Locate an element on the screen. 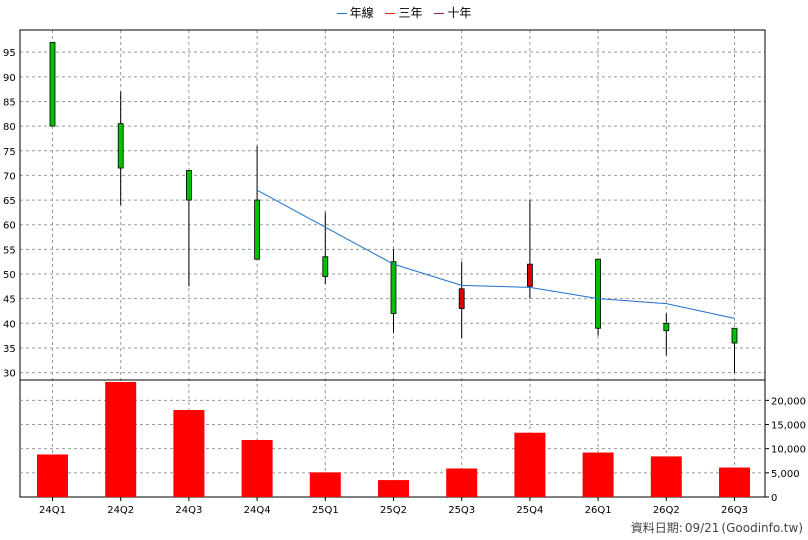  price-tick-label: 50 is located at coordinates (9, 275).